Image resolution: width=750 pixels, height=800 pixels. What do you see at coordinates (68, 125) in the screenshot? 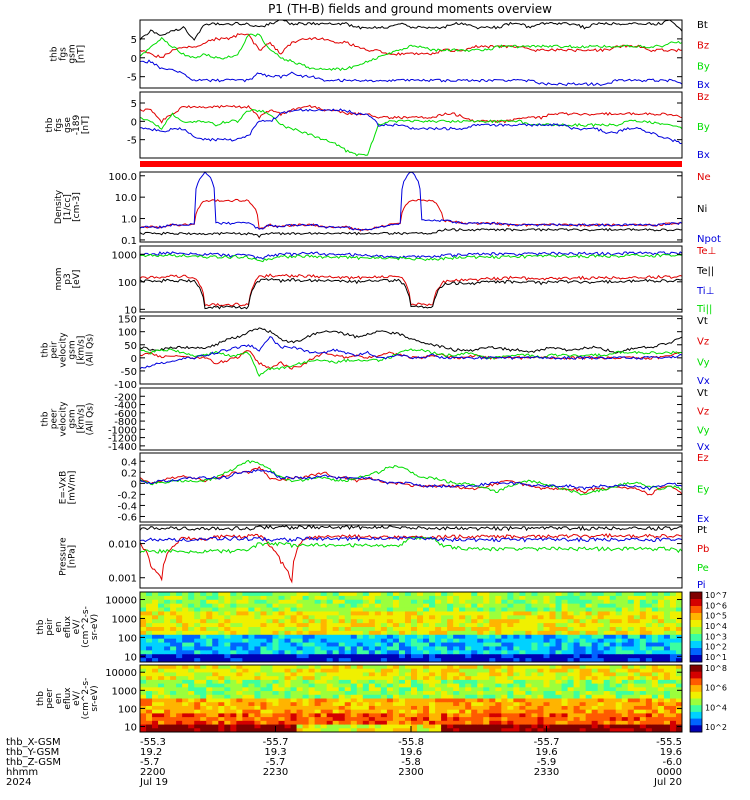
I see `ylabel: thb fgs gse -189 [nT]` at bounding box center [68, 125].